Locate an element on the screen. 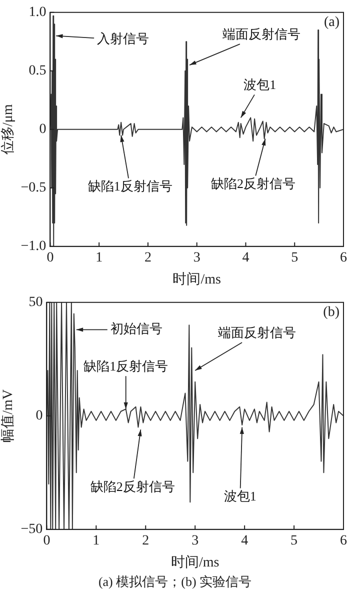 The image size is (350, 597). annotation: 初始信号 is located at coordinates (136, 328).